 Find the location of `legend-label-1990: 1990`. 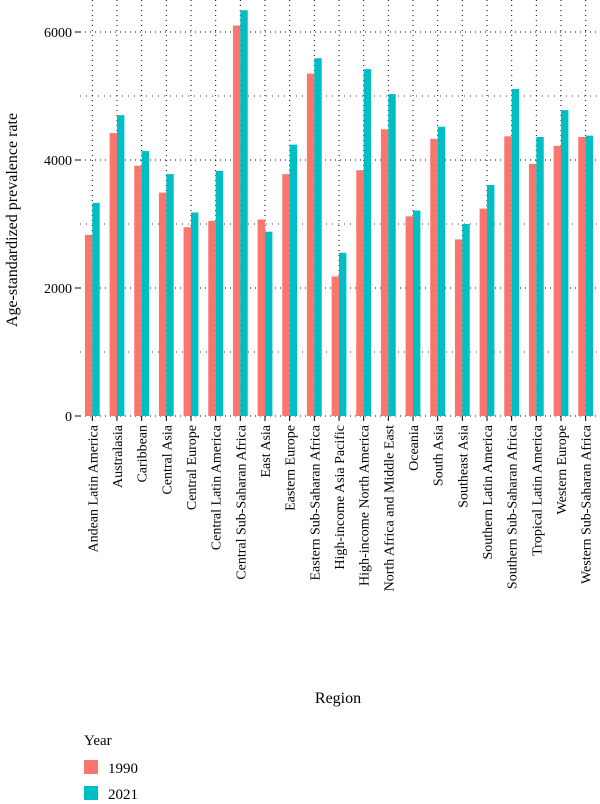

legend-label-1990: 1990 is located at coordinates (123, 769).